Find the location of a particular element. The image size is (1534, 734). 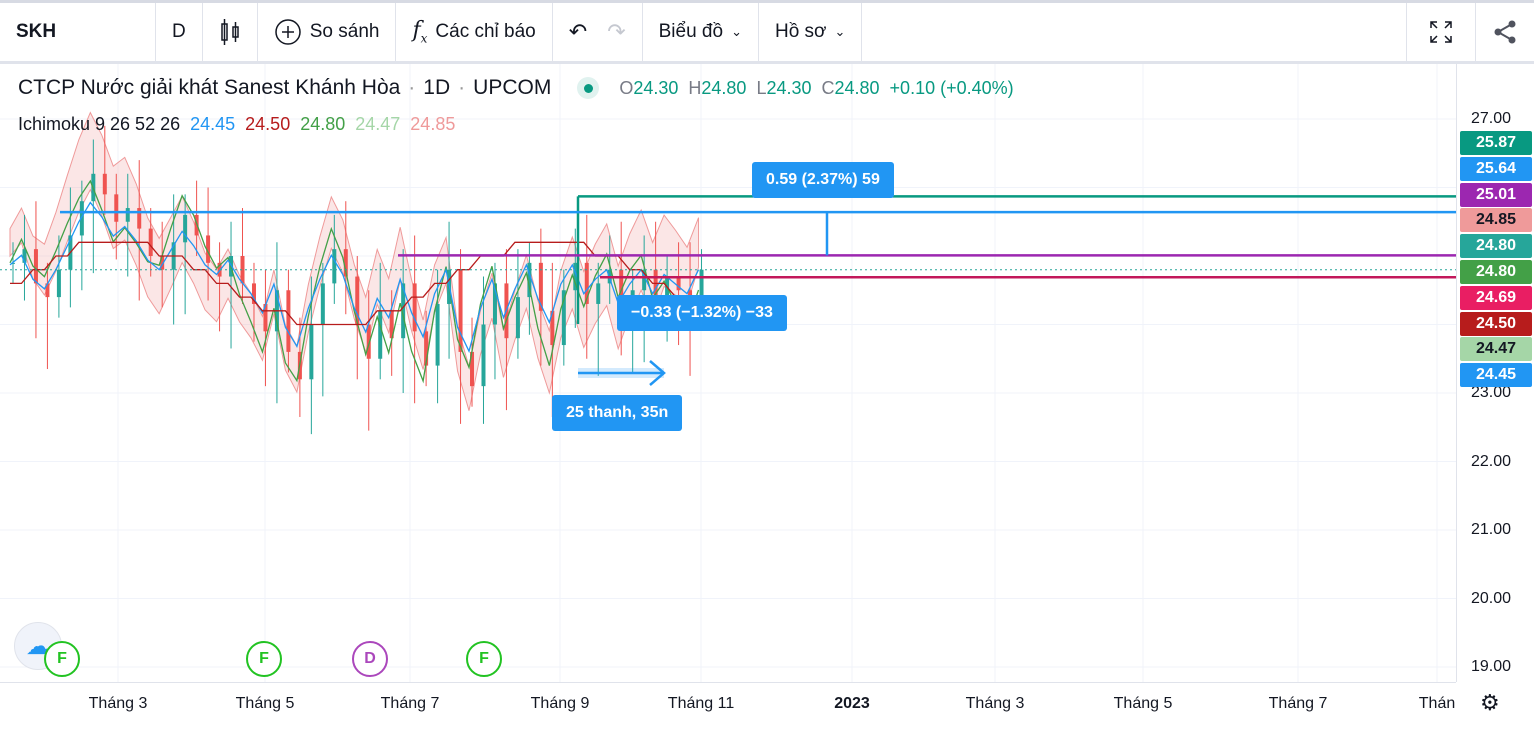

interval-label: D is located at coordinates (179, 31).